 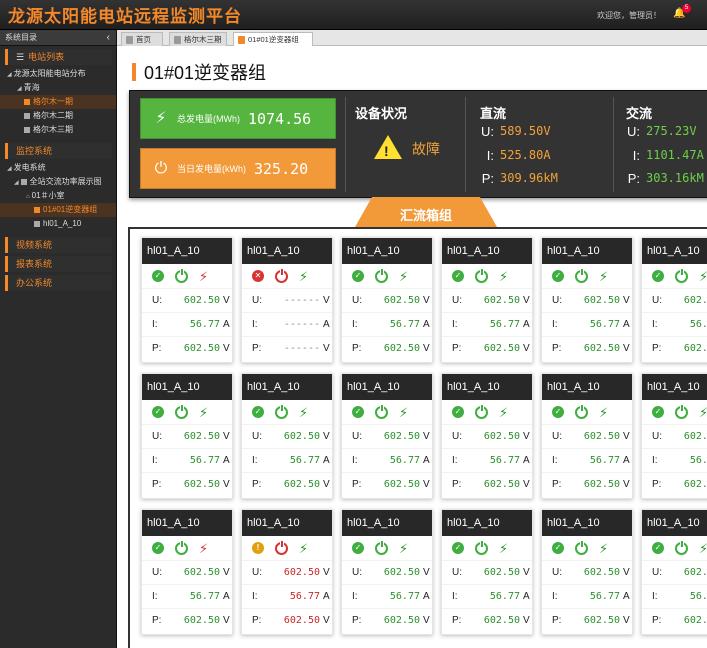 I want to click on sidebar-item-inverter-group: 01#01逆变器组, so click(x=58, y=210).